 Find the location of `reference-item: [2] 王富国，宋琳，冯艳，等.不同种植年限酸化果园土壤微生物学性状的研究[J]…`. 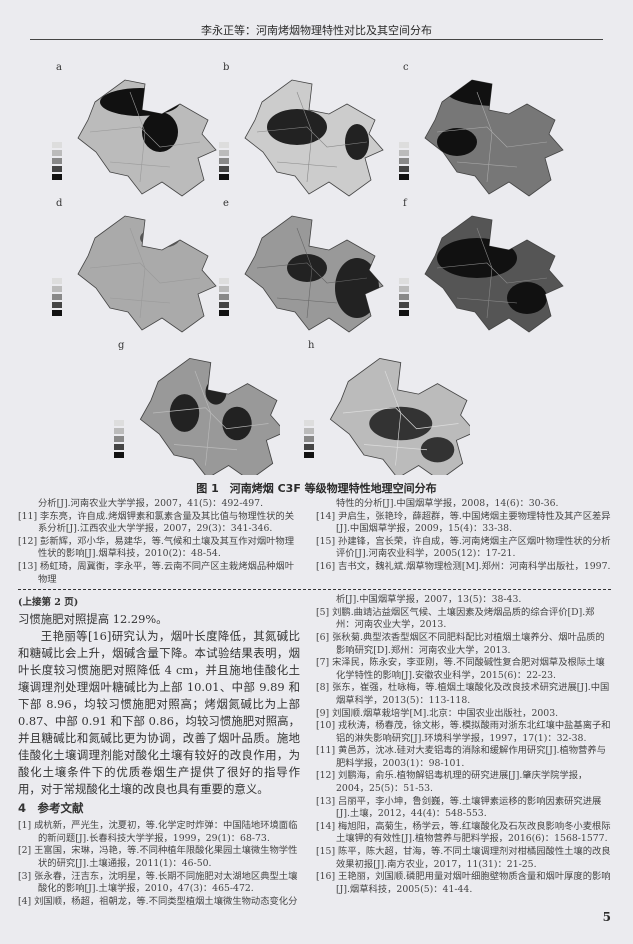

reference-item: [2] 王富国，宋琳，冯艳，等.不同种植年限酸化果园土壤微生物学性状的研究[J]… is located at coordinates (158, 857).